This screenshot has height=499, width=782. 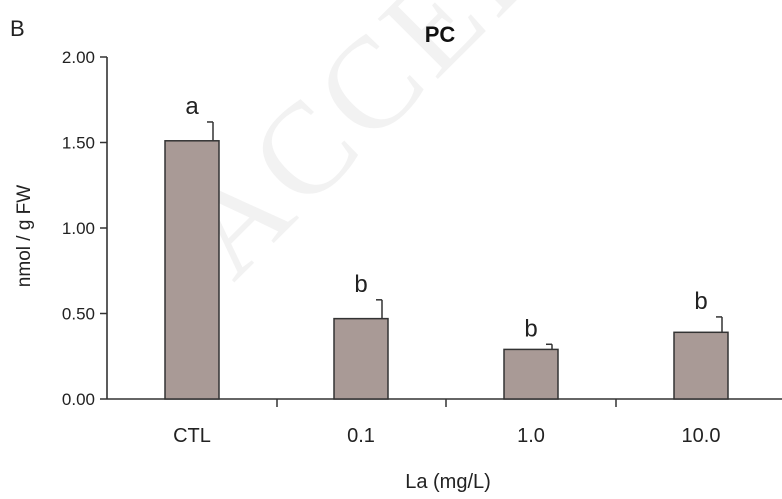 What do you see at coordinates (361, 436) in the screenshot?
I see `x-tick-label: 0.1` at bounding box center [361, 436].